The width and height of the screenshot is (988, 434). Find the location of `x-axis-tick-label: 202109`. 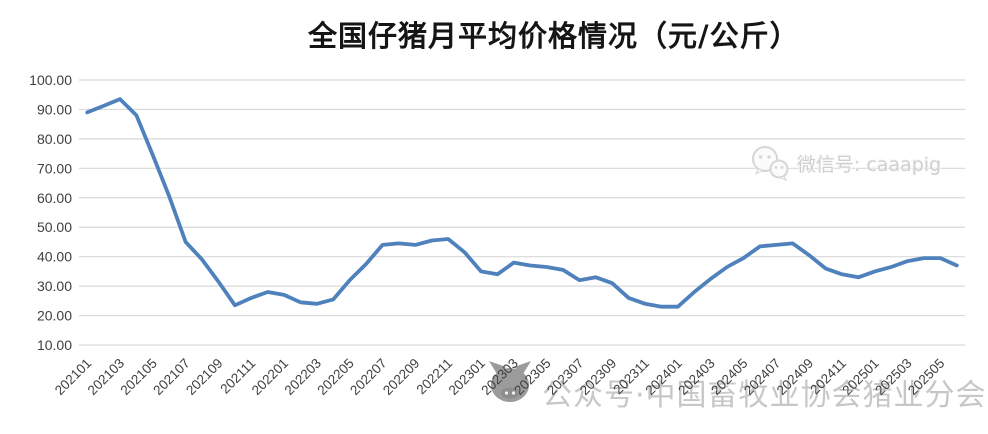

x-axis-tick-label: 202109 is located at coordinates (204, 377).